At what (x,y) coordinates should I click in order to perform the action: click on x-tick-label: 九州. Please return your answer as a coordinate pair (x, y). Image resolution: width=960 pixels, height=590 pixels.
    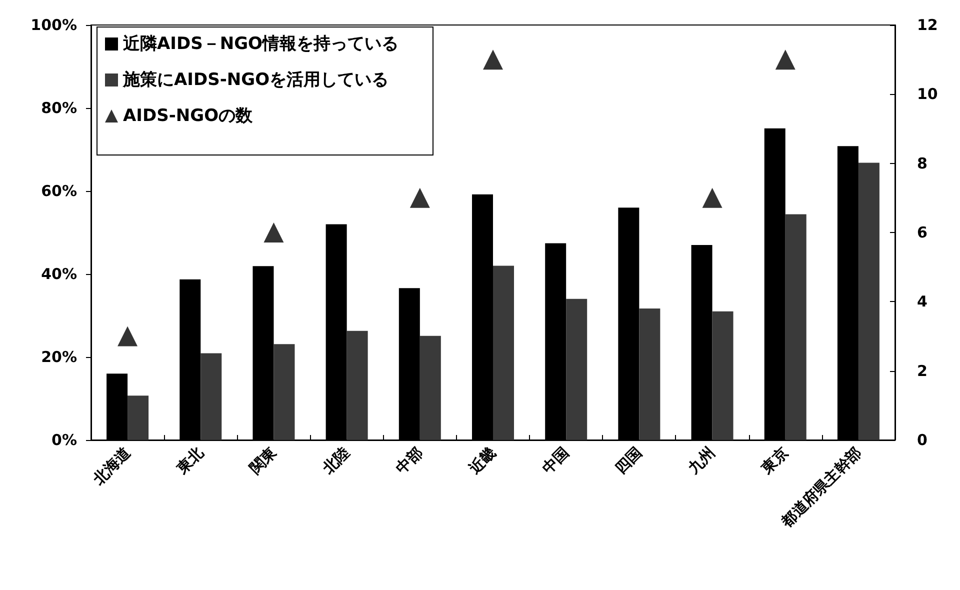
    Looking at the image, I should click on (701, 461).